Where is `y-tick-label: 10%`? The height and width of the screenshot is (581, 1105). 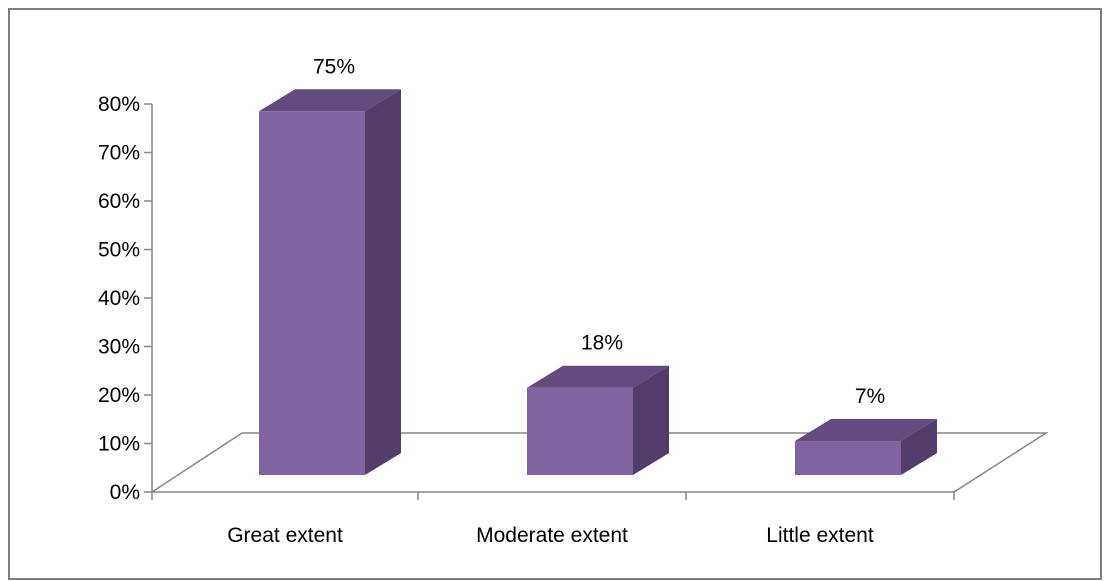 y-tick-label: 10% is located at coordinates (119, 444).